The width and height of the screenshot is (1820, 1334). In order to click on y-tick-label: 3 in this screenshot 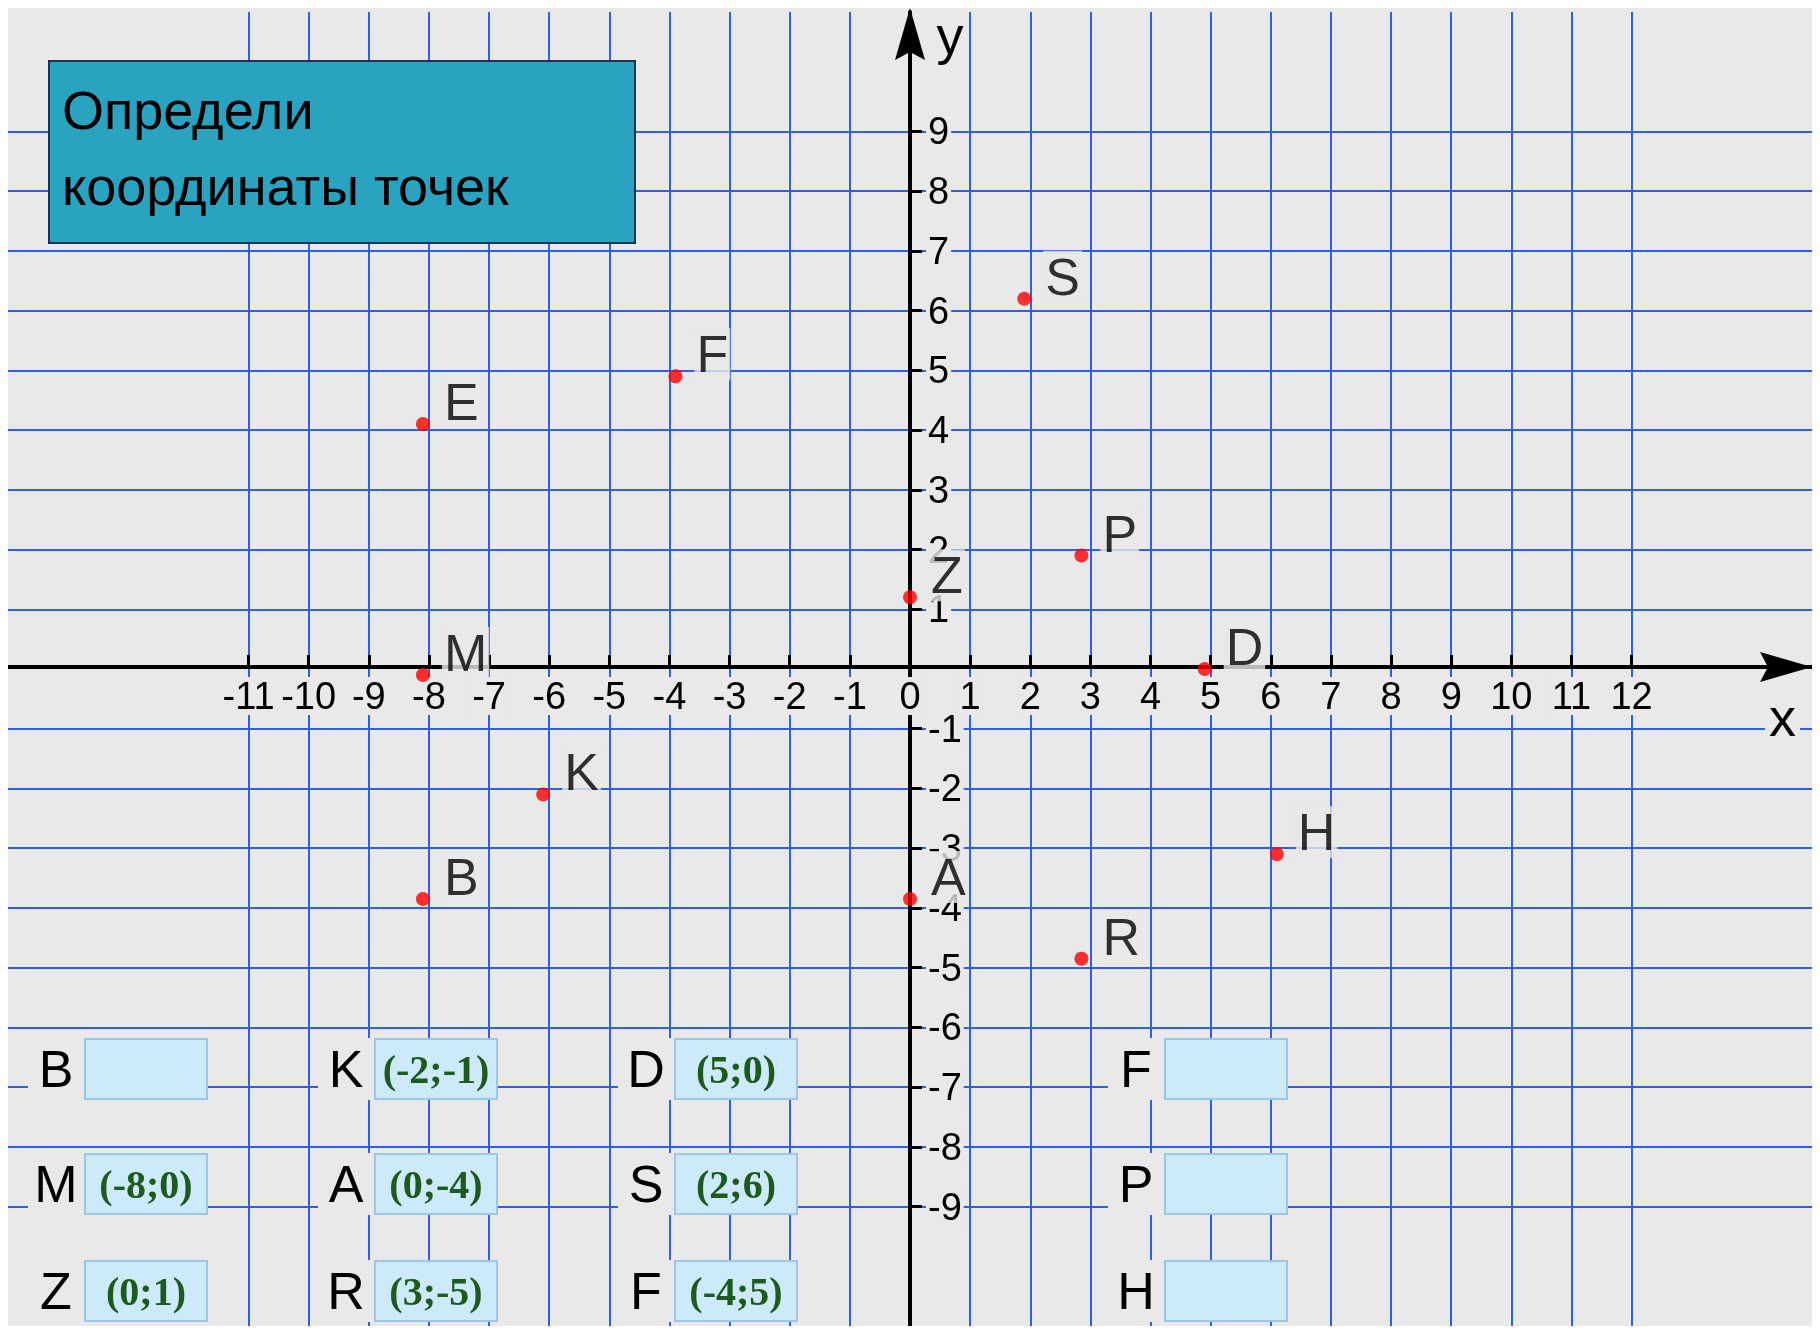, I will do `click(939, 489)`.